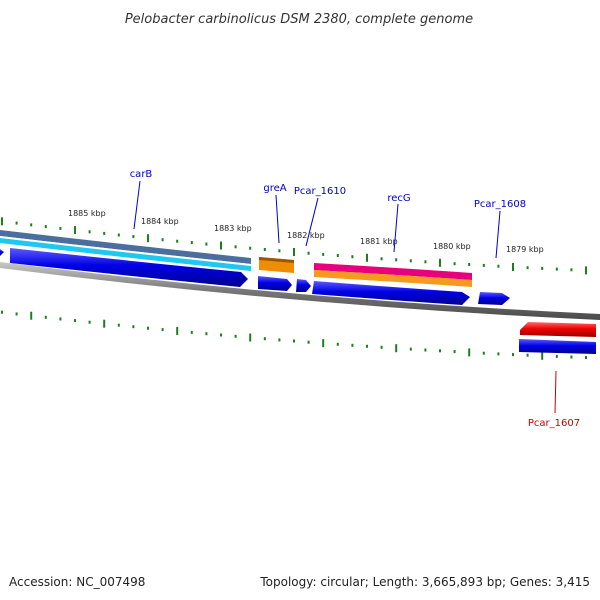 This screenshot has height=600, width=600. I want to click on gene-label-greA: greA, so click(274, 188).